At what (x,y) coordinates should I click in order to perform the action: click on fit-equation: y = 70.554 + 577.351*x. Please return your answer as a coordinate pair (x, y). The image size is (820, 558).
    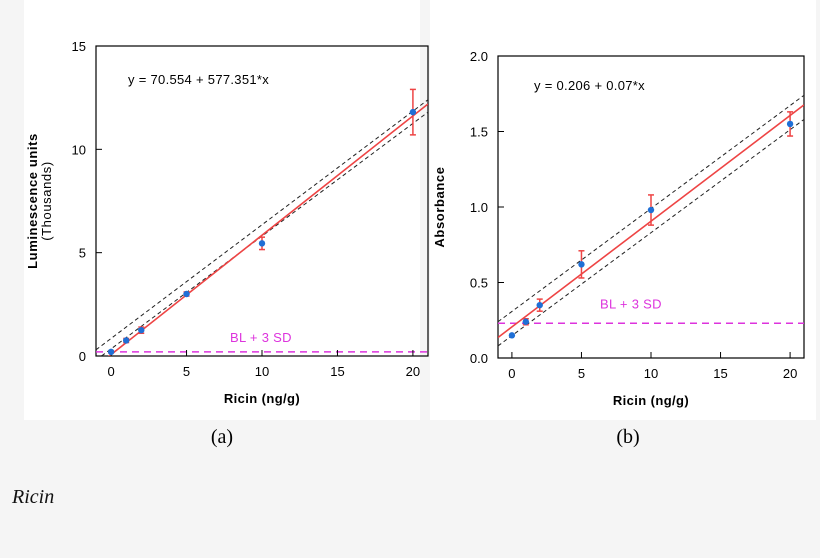
    Looking at the image, I should click on (198, 79).